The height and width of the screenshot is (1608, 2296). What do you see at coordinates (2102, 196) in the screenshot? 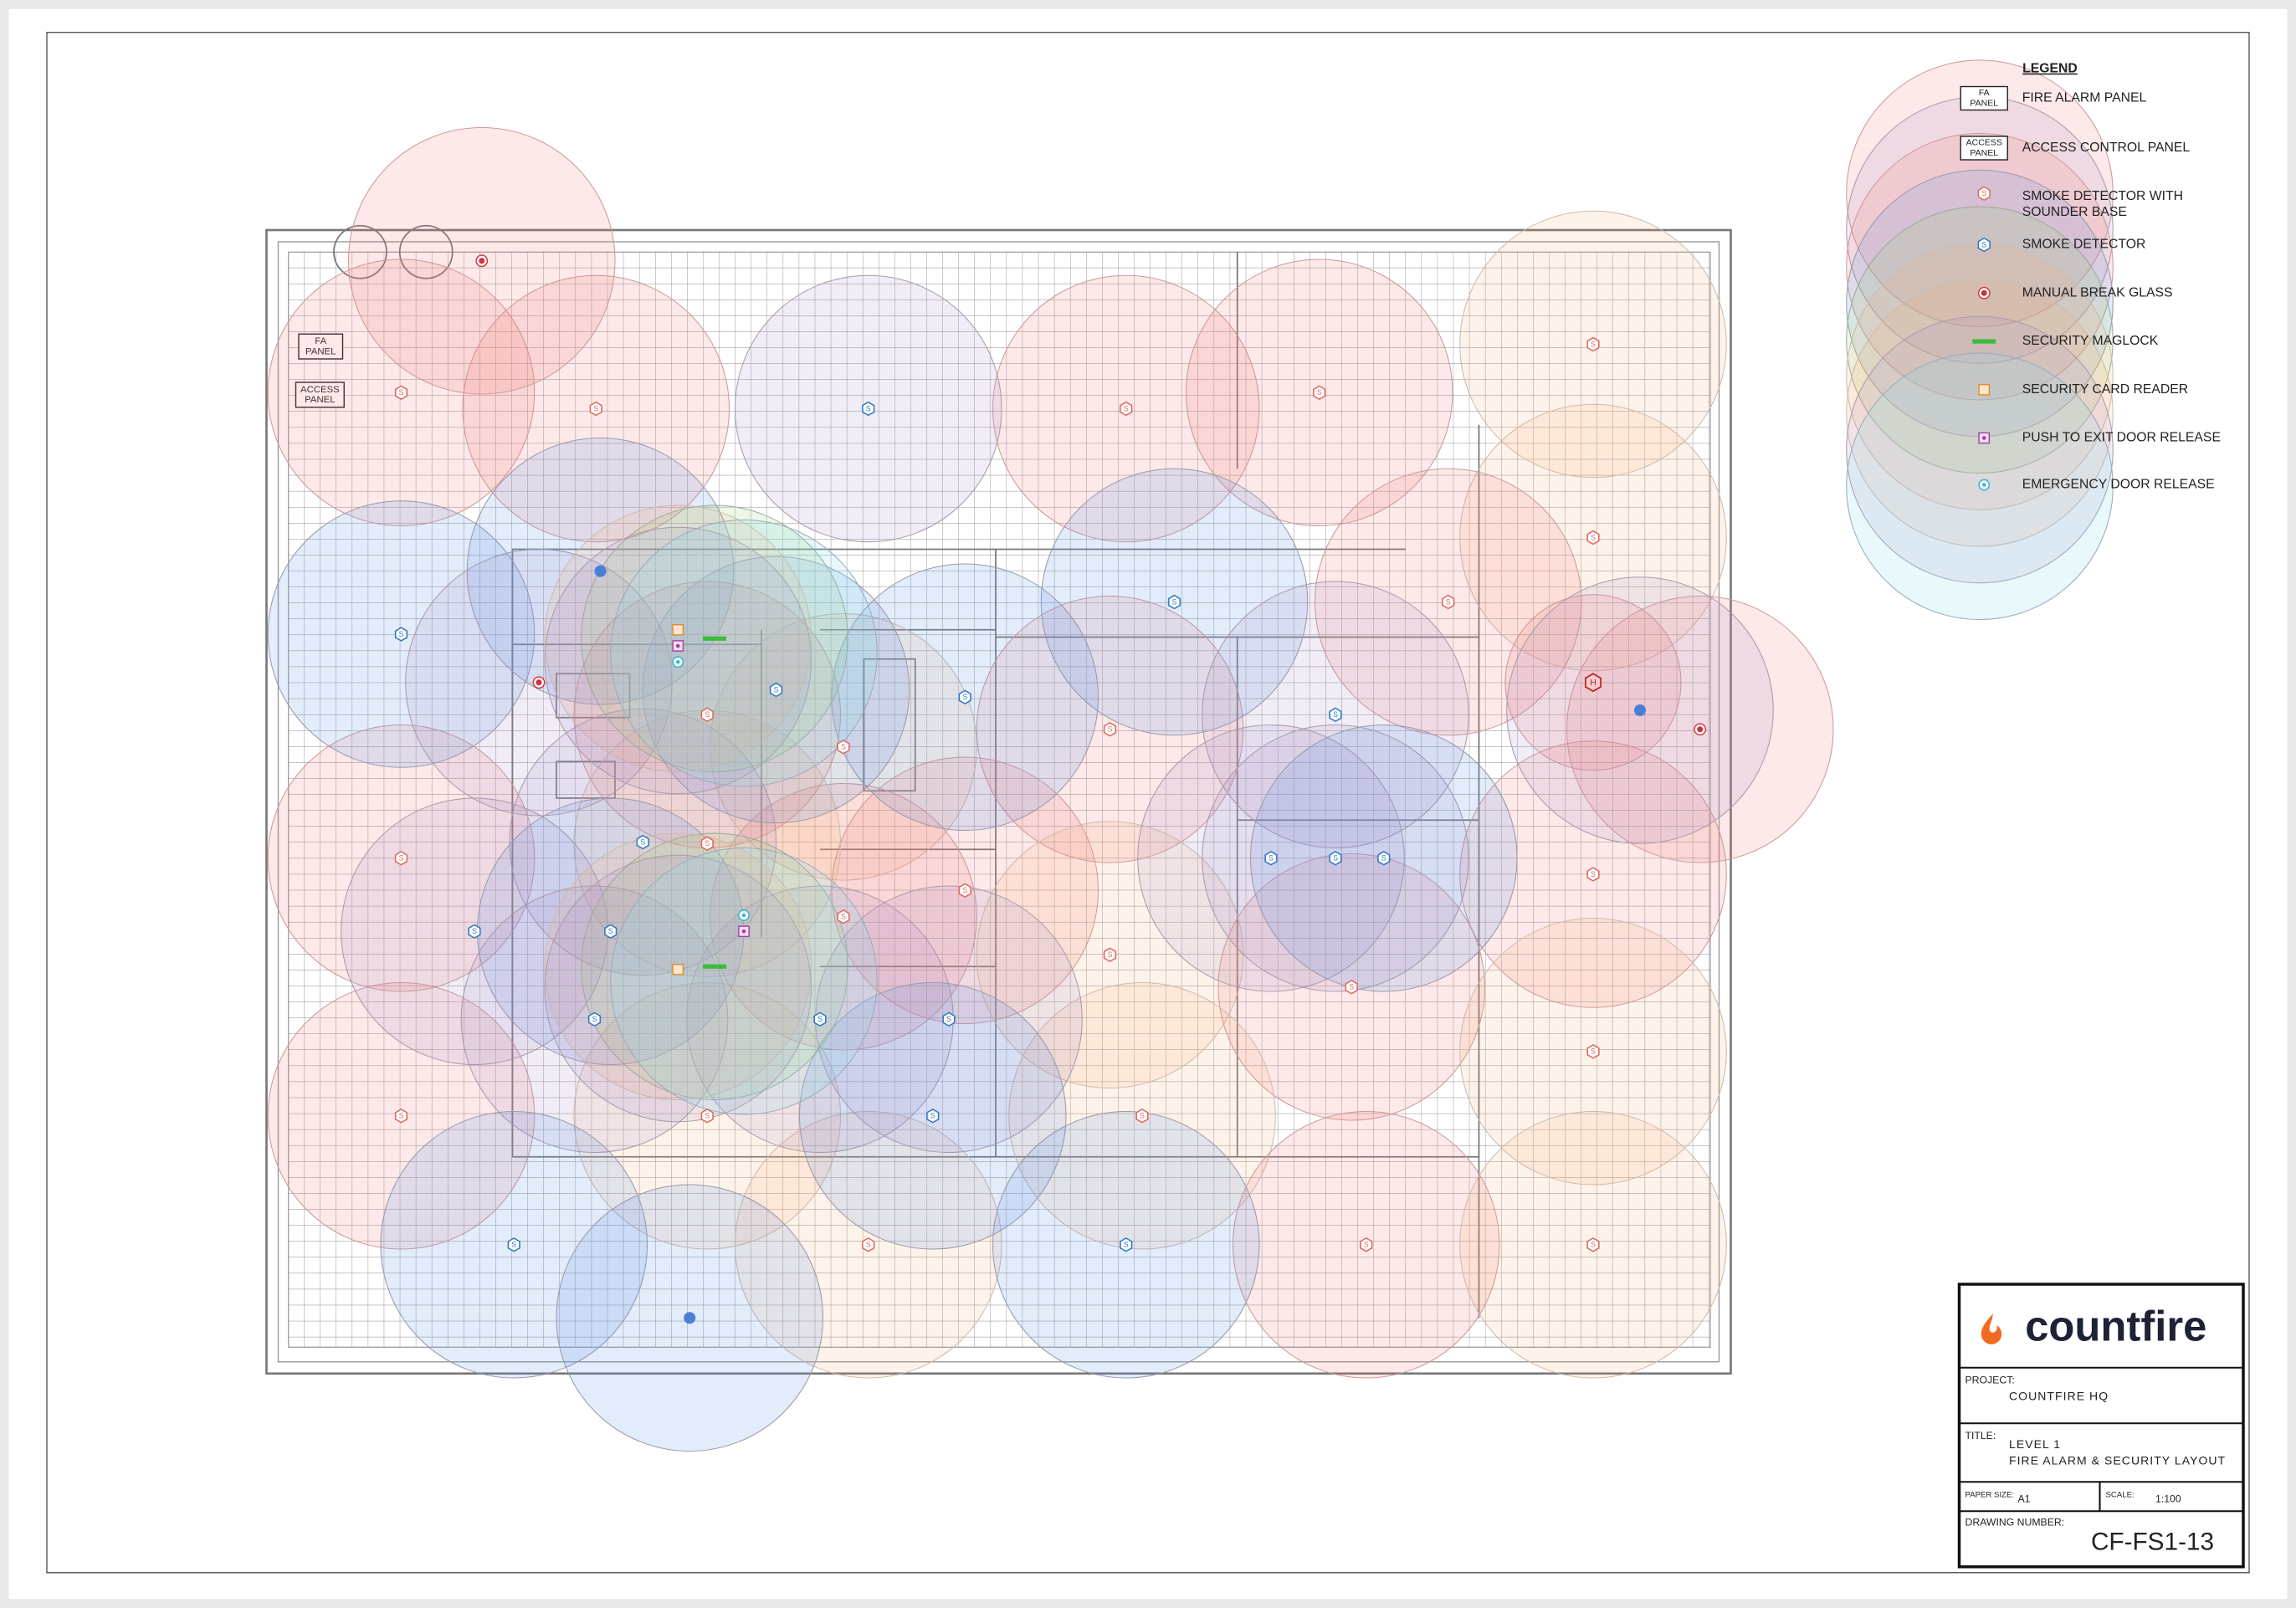
I see `legend-label: SMOKE DETECTOR WITH` at bounding box center [2102, 196].